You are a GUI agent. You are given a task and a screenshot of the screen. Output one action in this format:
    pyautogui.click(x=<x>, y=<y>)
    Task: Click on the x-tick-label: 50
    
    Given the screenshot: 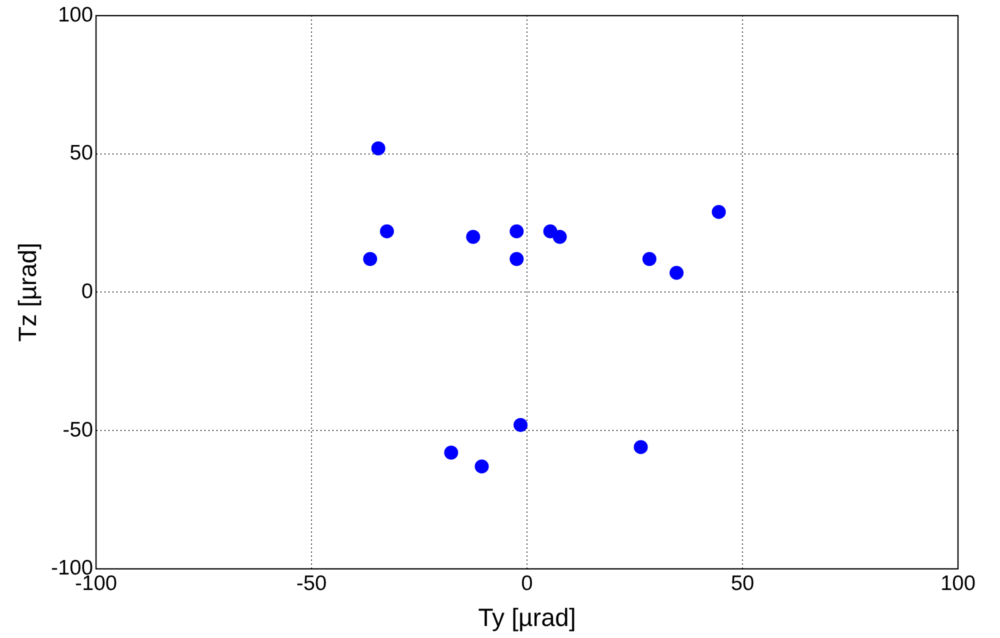 What is the action you would take?
    pyautogui.click(x=742, y=584)
    